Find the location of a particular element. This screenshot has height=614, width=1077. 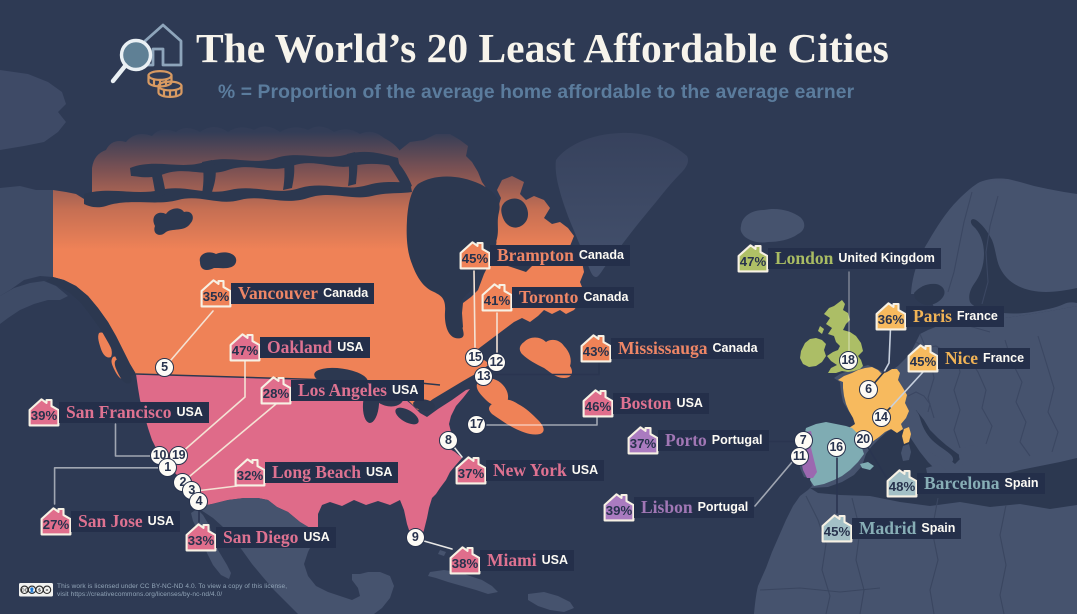

svg-text: 41% is located at coordinates (497, 300).